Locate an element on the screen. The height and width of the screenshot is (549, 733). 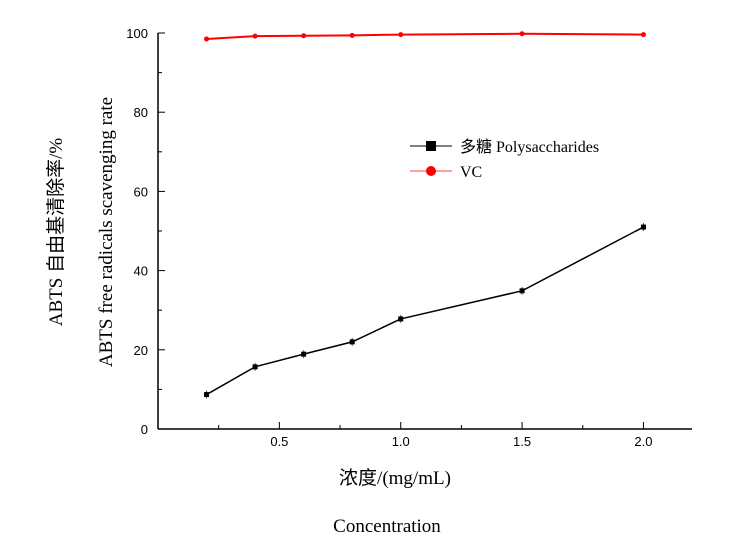
x-axis-label-en: Concentration is located at coordinates (387, 526).